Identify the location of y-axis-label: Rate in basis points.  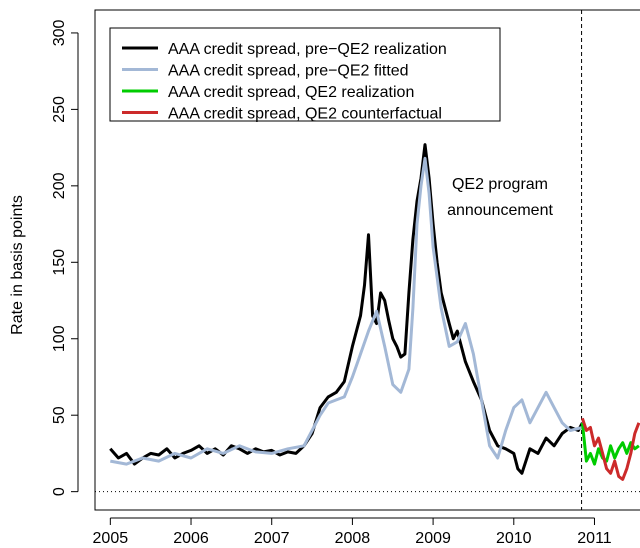
(17, 265).